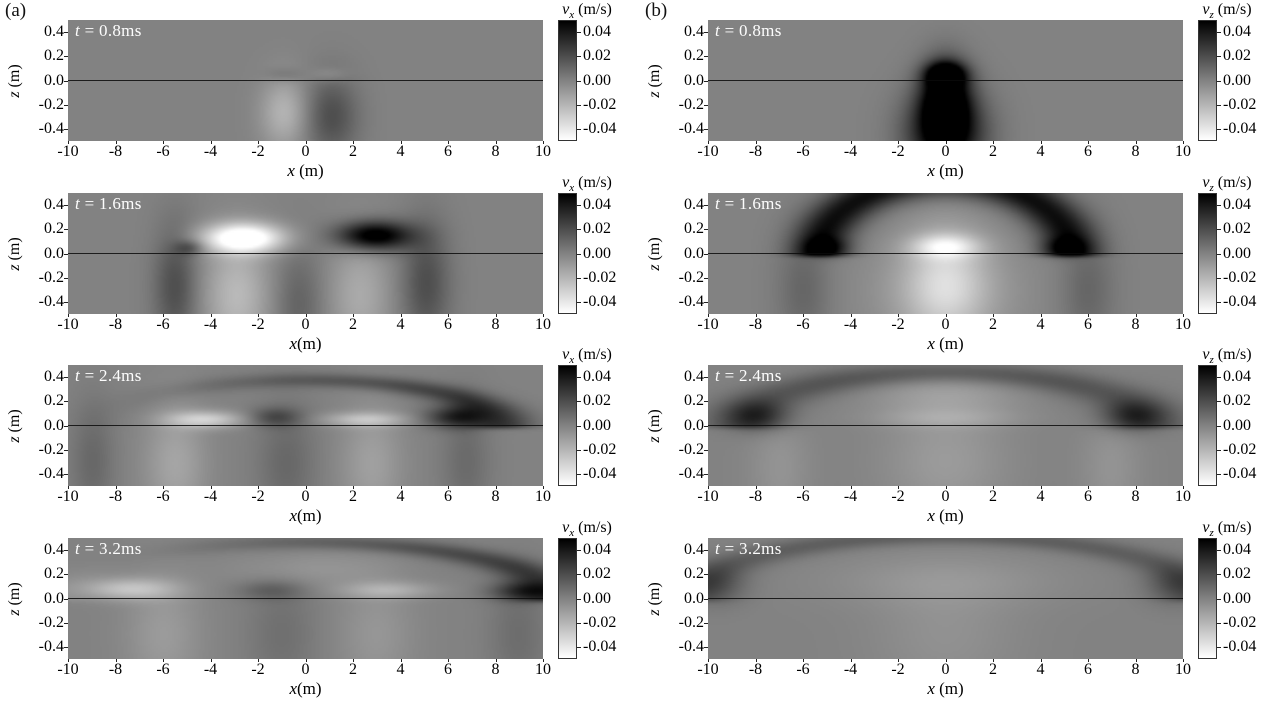  I want to click on time-label: t = 2.4ms, so click(748, 376).